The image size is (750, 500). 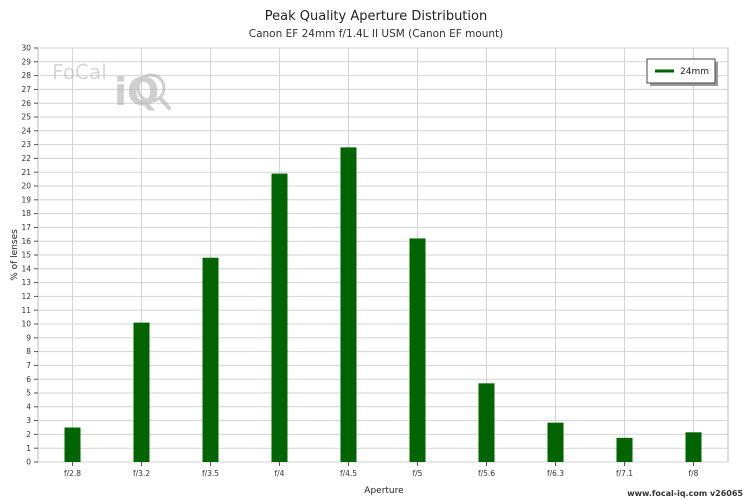 What do you see at coordinates (28, 393) in the screenshot?
I see `y-tick-label: 5` at bounding box center [28, 393].